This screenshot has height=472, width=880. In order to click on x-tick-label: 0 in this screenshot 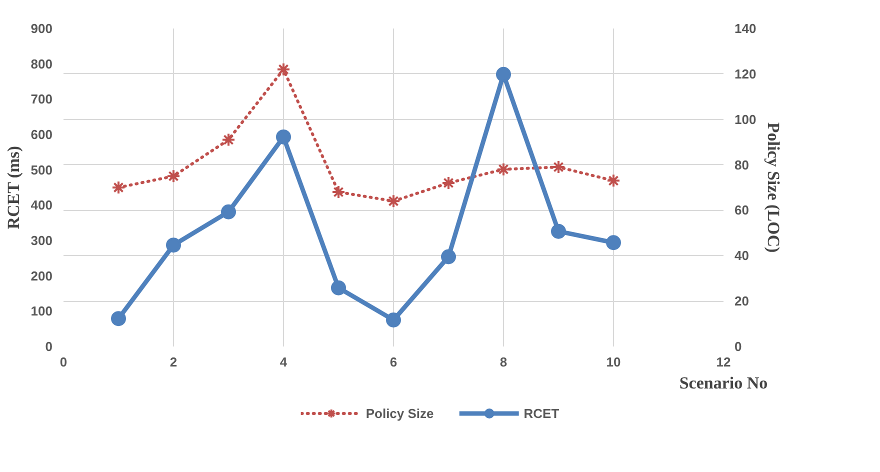, I will do `click(64, 362)`.